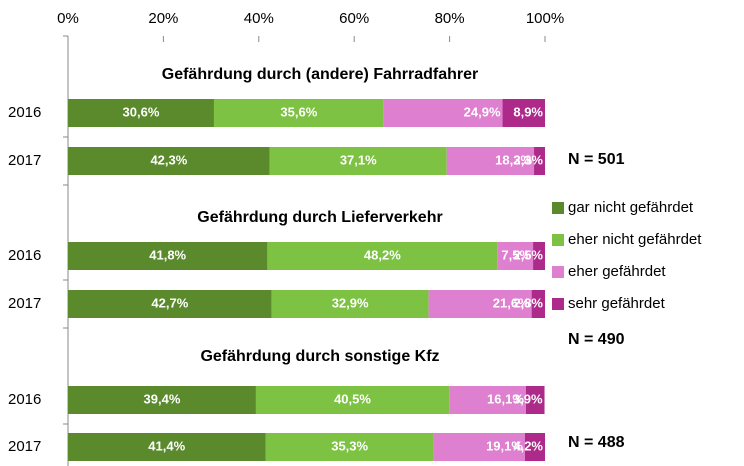  Describe the element at coordinates (635, 239) in the screenshot. I see `legend-label: eher nicht gefährdet` at that location.